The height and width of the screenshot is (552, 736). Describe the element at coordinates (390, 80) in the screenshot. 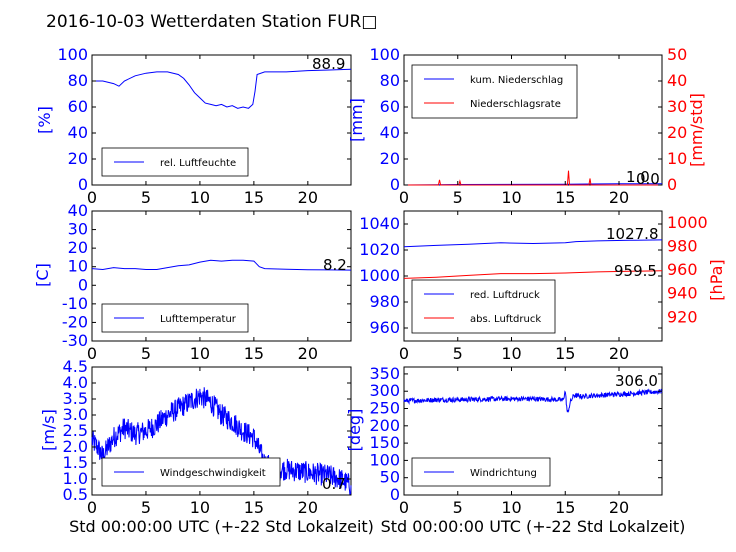

I see `precipitation-ytick-label: 80` at that location.